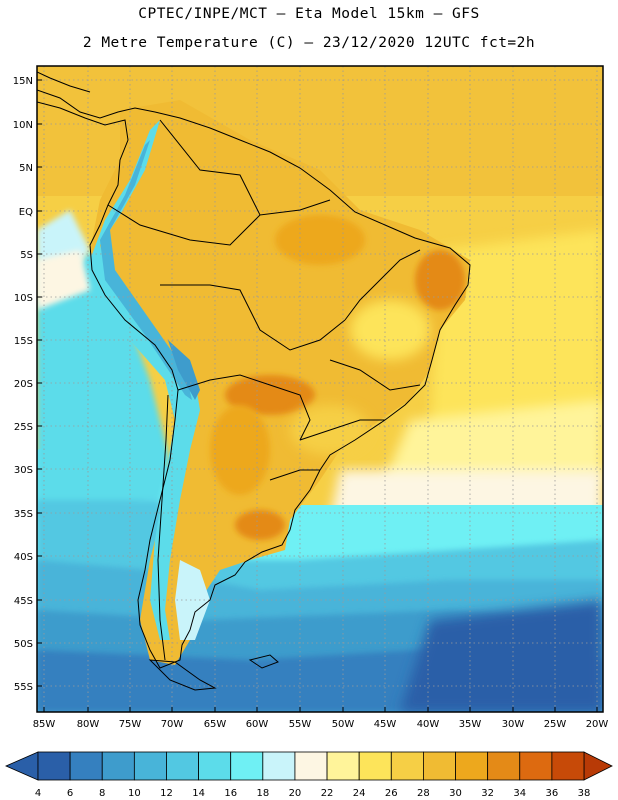 Image resolution: width=618 pixels, height=800 pixels. Describe the element at coordinates (552, 793) in the screenshot. I see `colorbar-label: 36` at that location.